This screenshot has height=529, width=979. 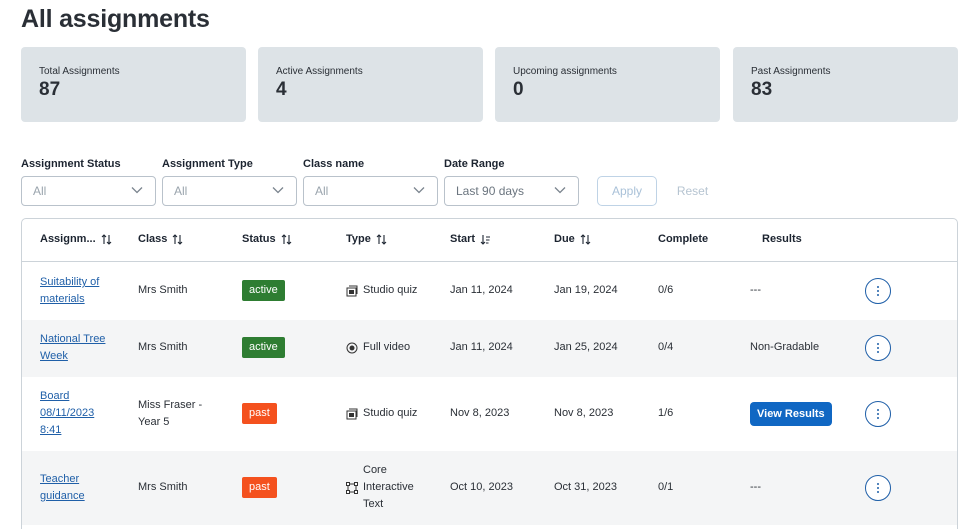 I want to click on assignment-link: Suitability of materials, so click(x=70, y=290).